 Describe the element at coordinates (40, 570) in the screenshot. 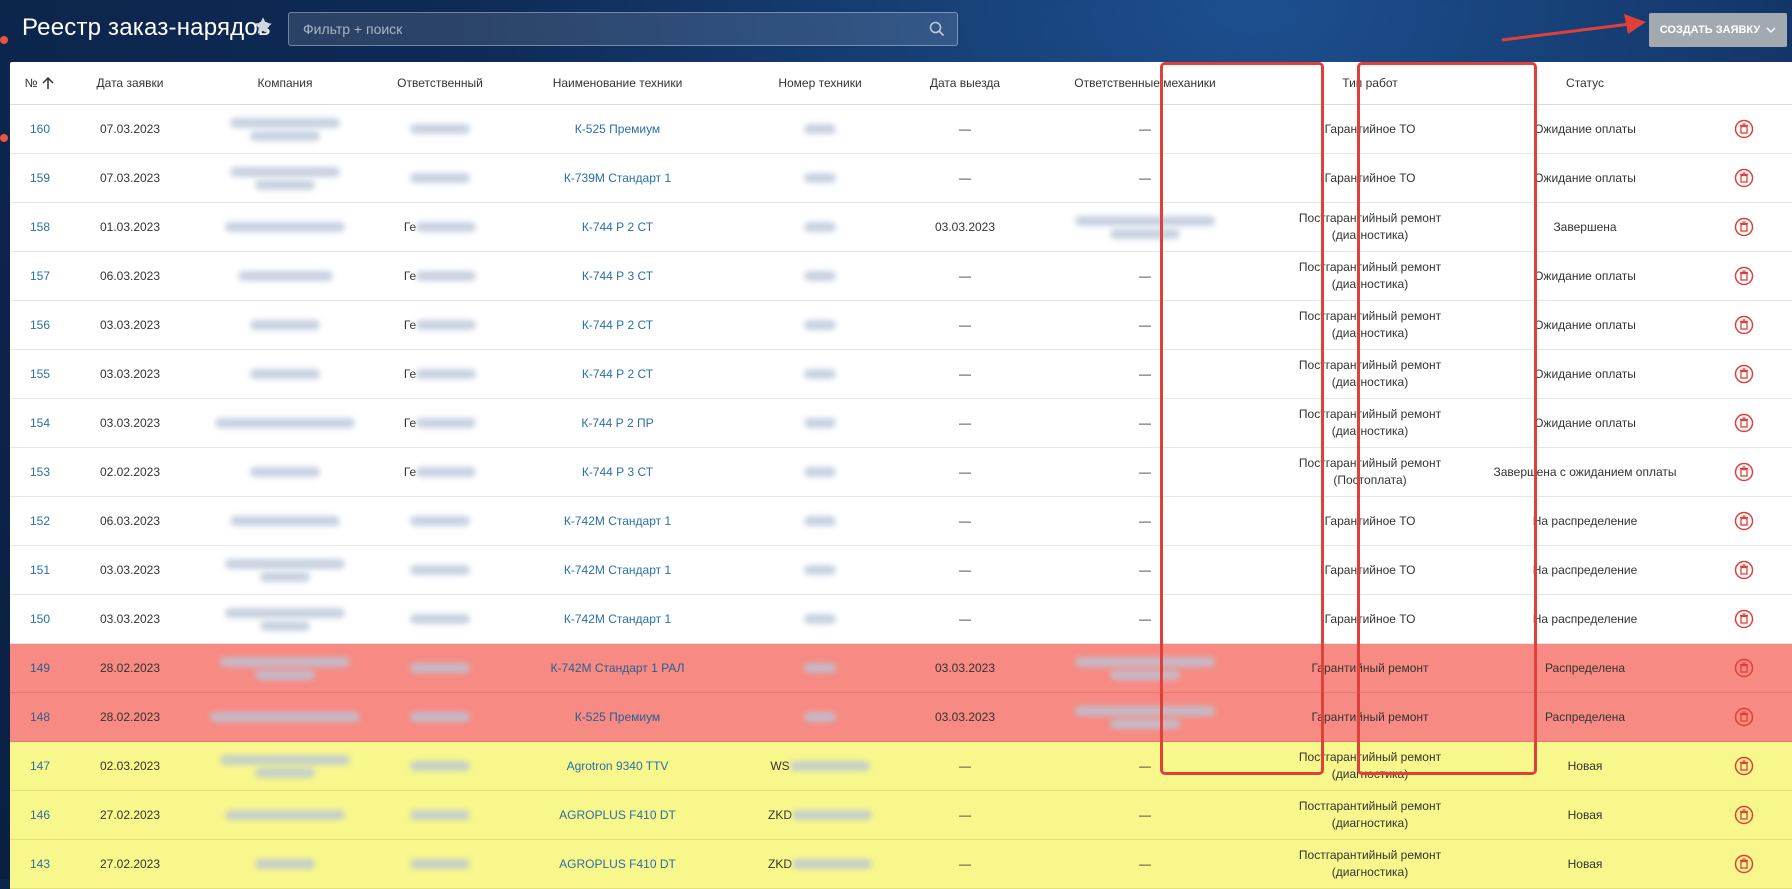

I see `order-number-link: 151` at that location.